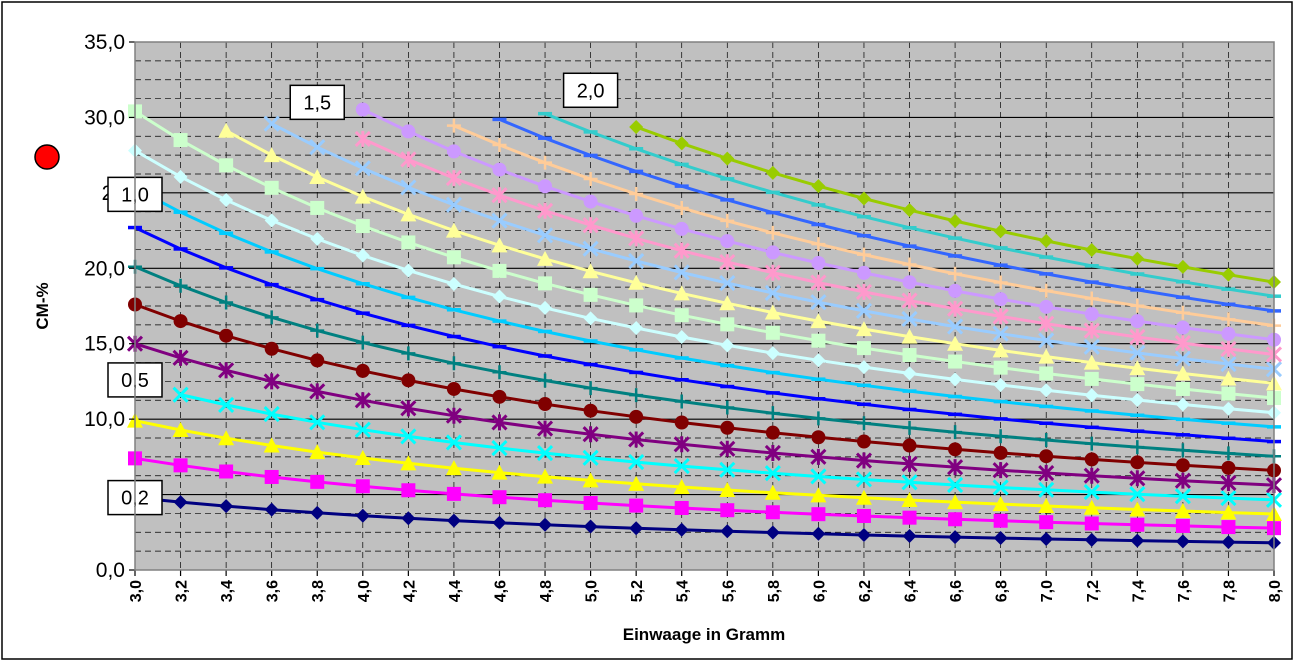 This screenshot has width=1296, height=668. What do you see at coordinates (104, 268) in the screenshot?
I see `y-tick-label: 20,0` at bounding box center [104, 268].